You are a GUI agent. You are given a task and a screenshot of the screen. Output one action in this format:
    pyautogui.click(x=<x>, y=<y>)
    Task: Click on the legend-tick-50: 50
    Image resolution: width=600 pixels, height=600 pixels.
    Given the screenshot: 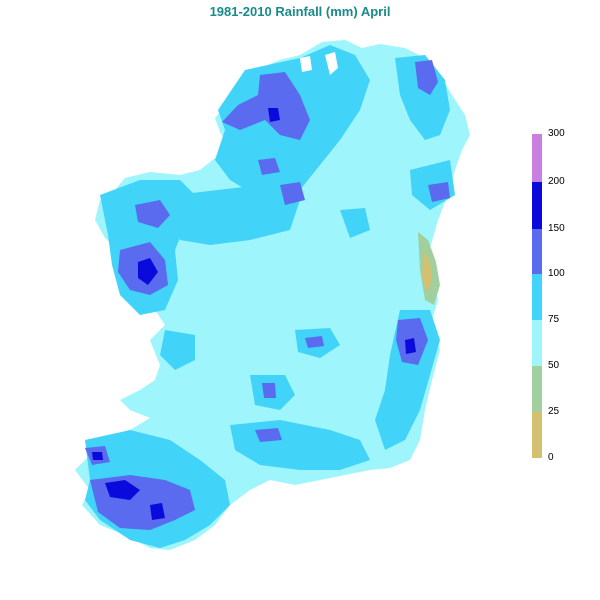 What is the action you would take?
    pyautogui.click(x=554, y=365)
    